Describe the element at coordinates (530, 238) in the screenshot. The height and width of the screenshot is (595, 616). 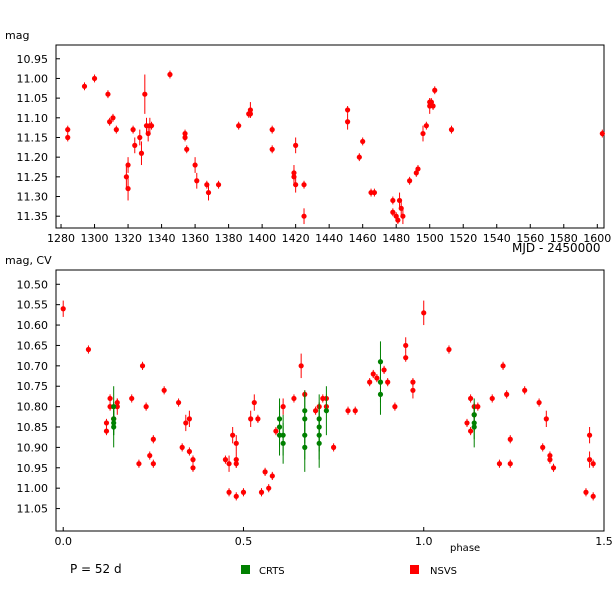
I see `x-tick-label: 1560` at that location.